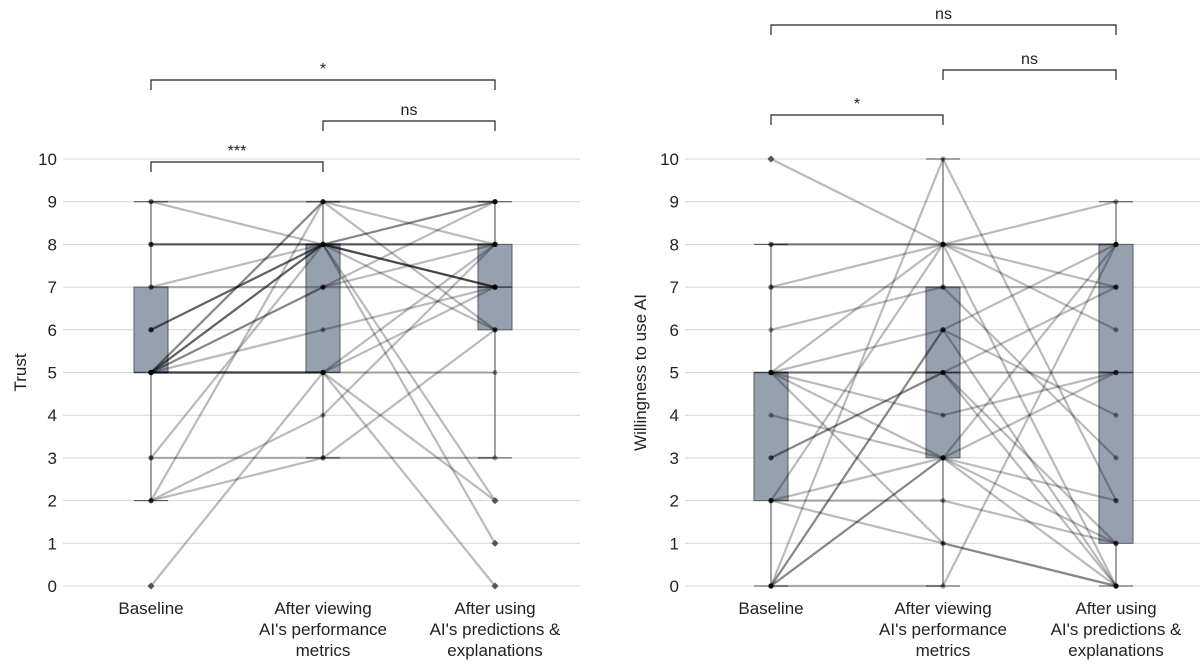 The width and height of the screenshot is (1201, 666). I want to click on x-category-label-line: explanations, so click(1115, 650).